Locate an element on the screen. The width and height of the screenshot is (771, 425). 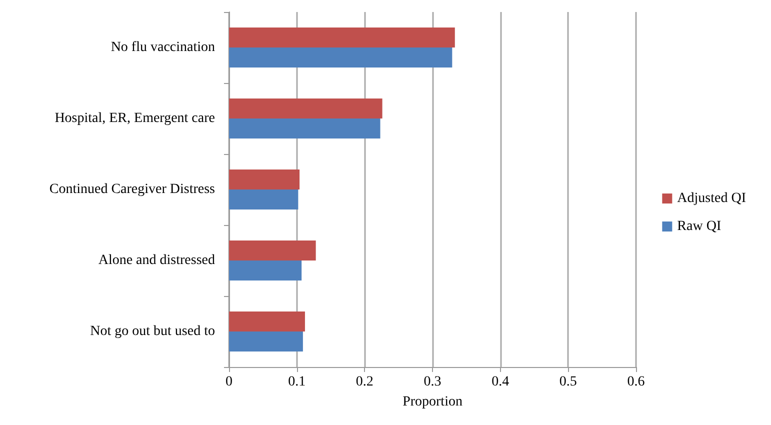
x-tick-label: 0.4 is located at coordinates (501, 382).